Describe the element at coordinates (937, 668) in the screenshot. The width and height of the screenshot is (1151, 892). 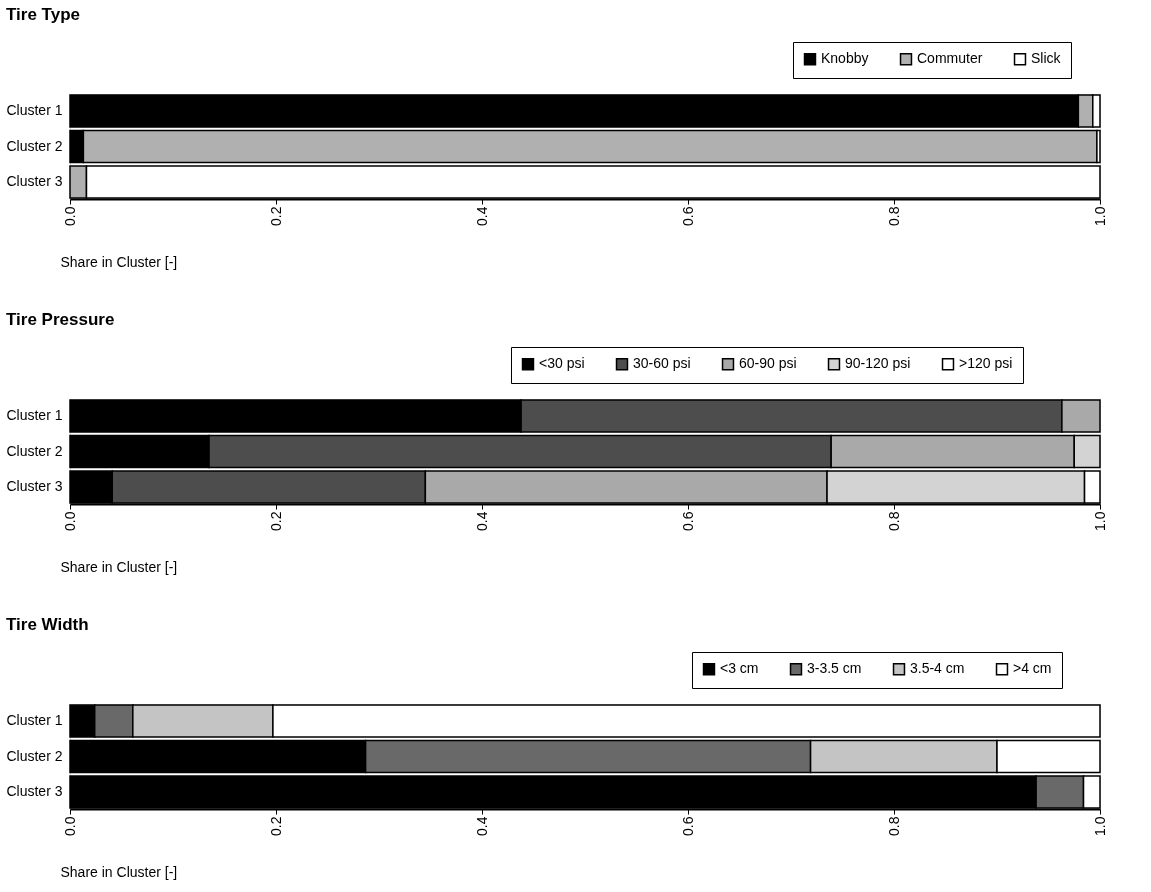
I see `legend-label: 3.5-4 cm` at that location.